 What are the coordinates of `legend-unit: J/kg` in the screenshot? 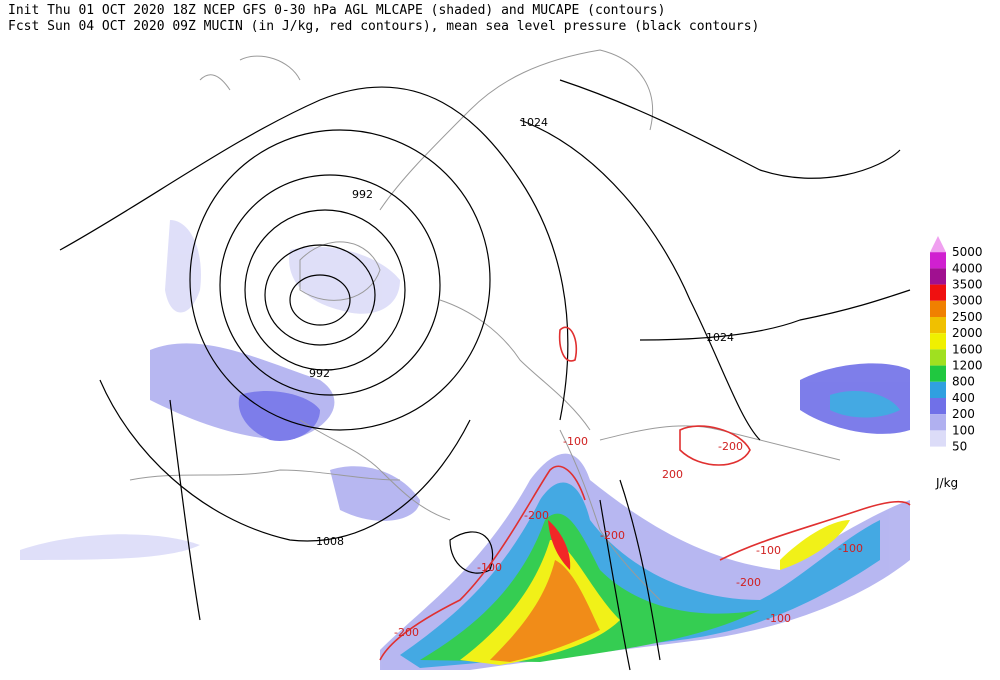 It's located at (946, 483).